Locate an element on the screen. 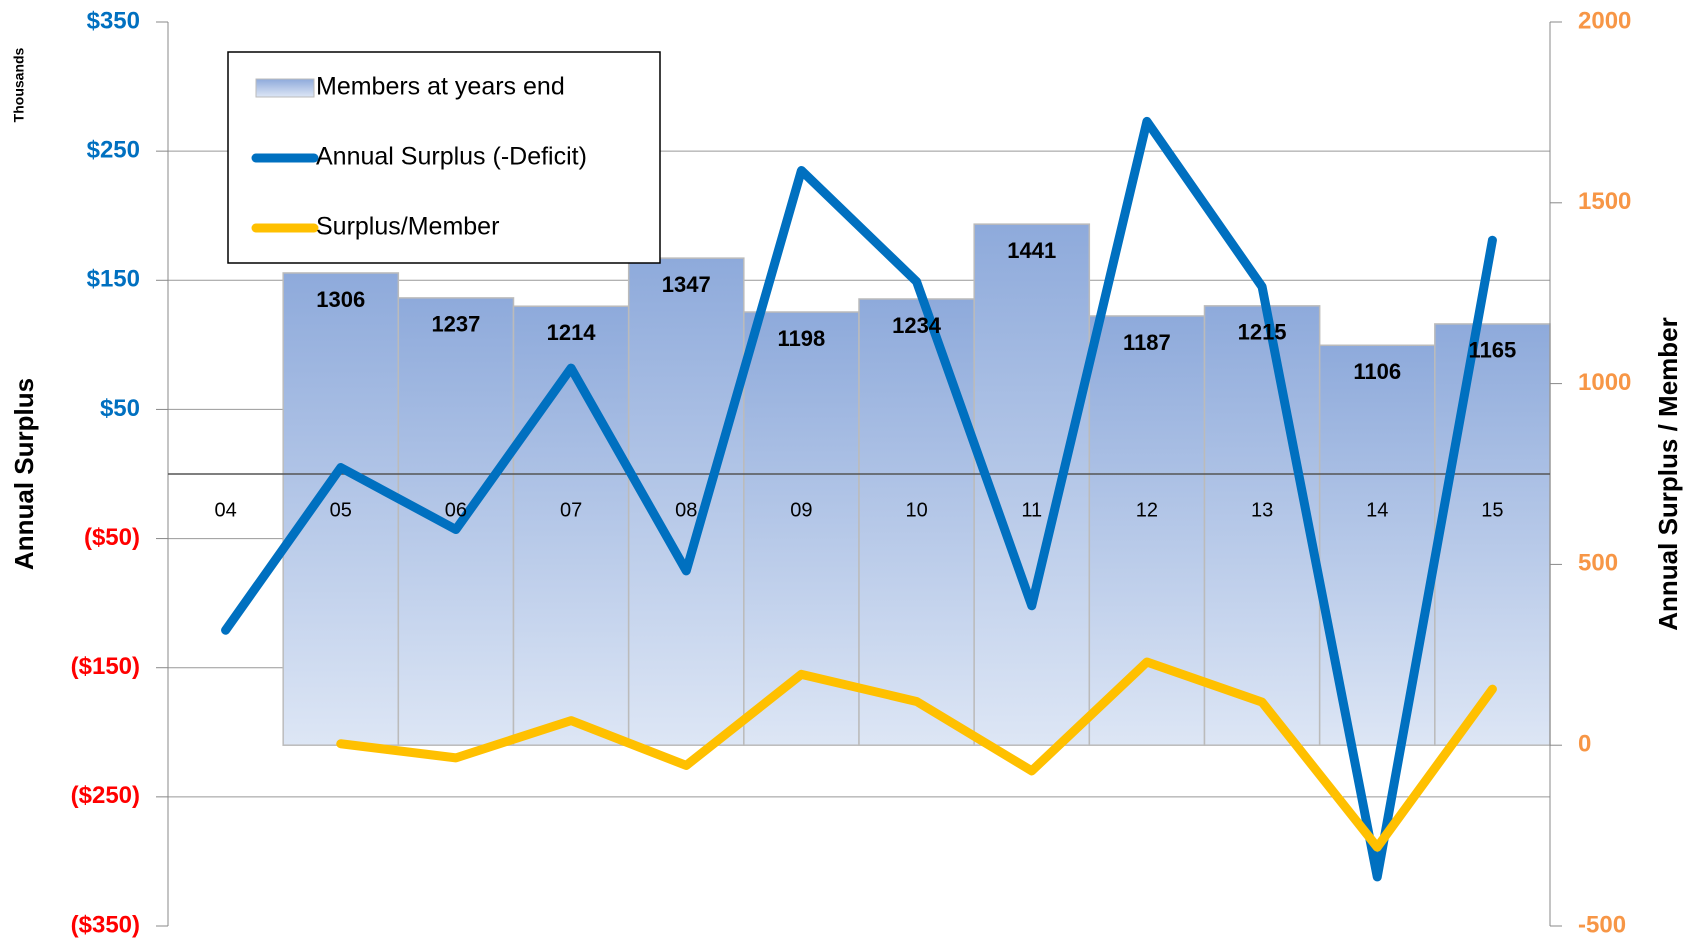 The image size is (1694, 946). x-tick-label: 14 is located at coordinates (1377, 510).